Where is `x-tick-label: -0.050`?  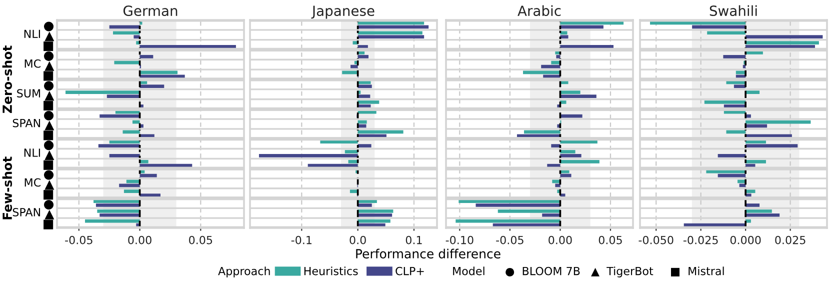
x-tick-label: -0.050 is located at coordinates (656, 240).